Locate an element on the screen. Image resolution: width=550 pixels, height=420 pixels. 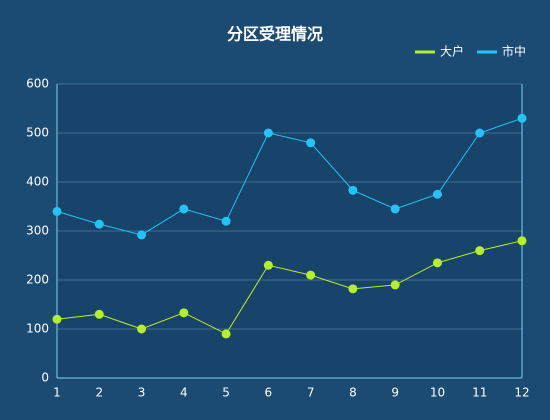
y-tick-label: 0 is located at coordinates (45, 378).